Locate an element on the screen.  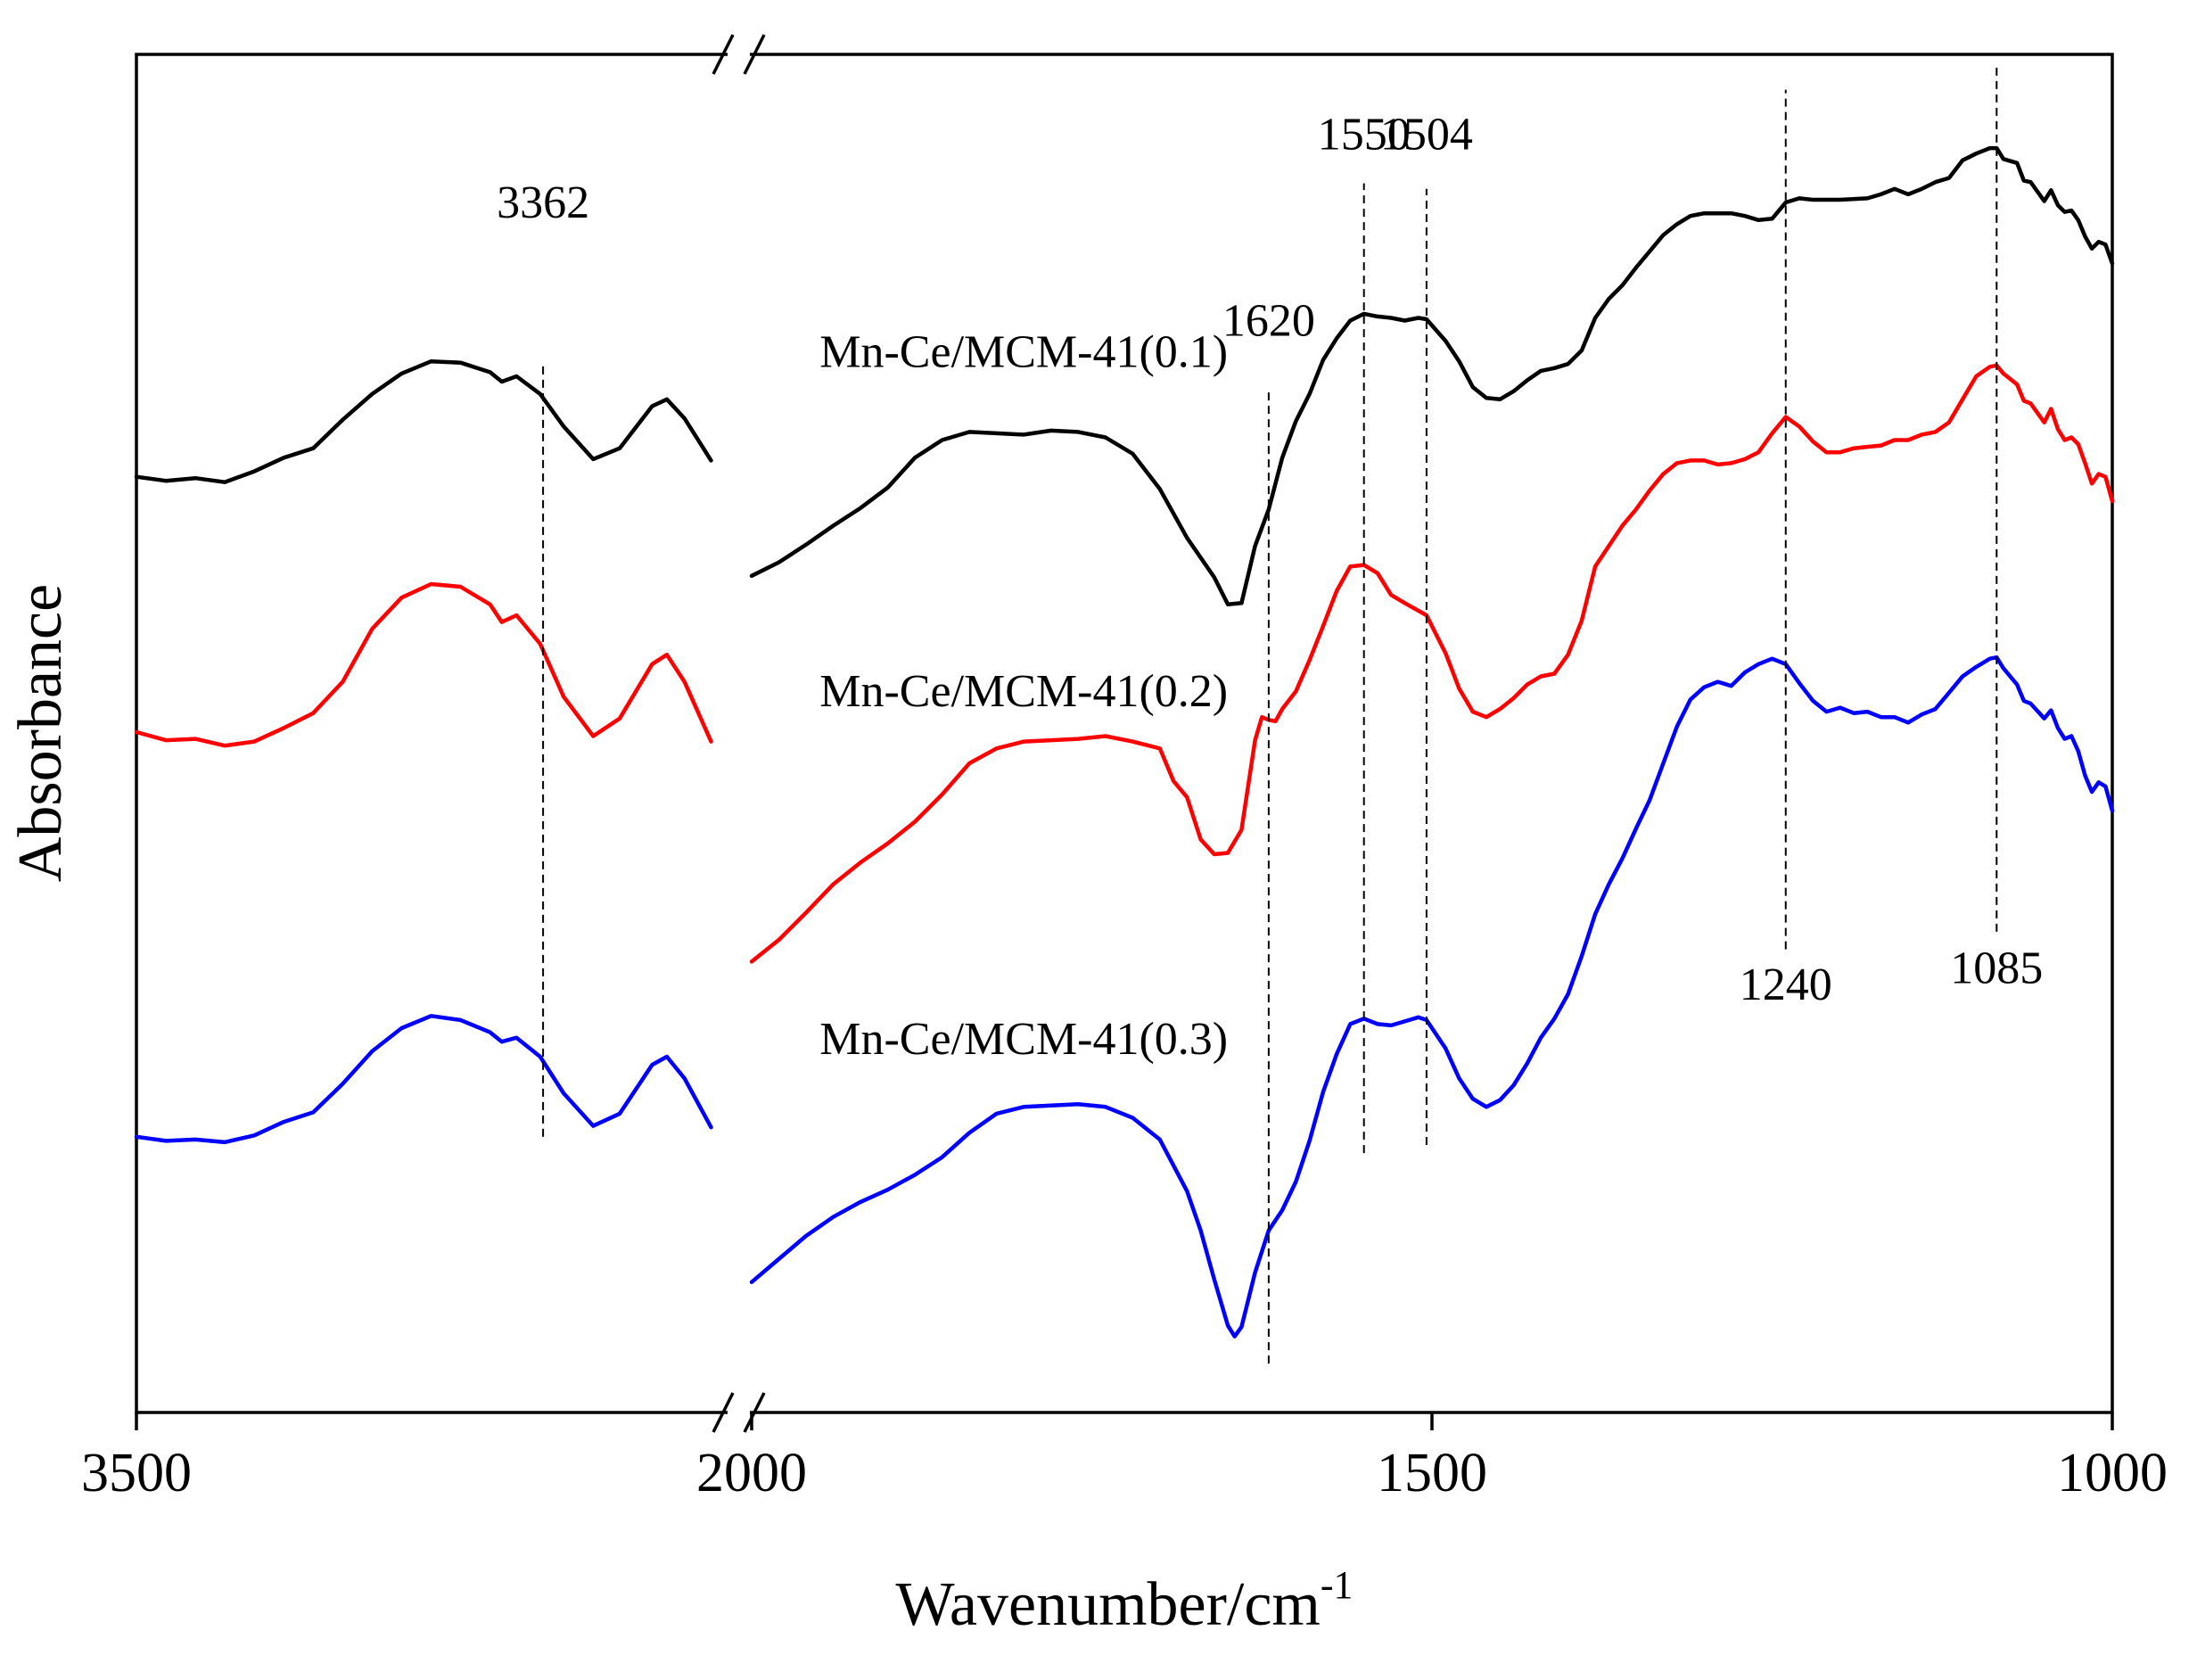
series-label-1: Mn-Ce/MCM-41(0.1) is located at coordinates (1023, 351).